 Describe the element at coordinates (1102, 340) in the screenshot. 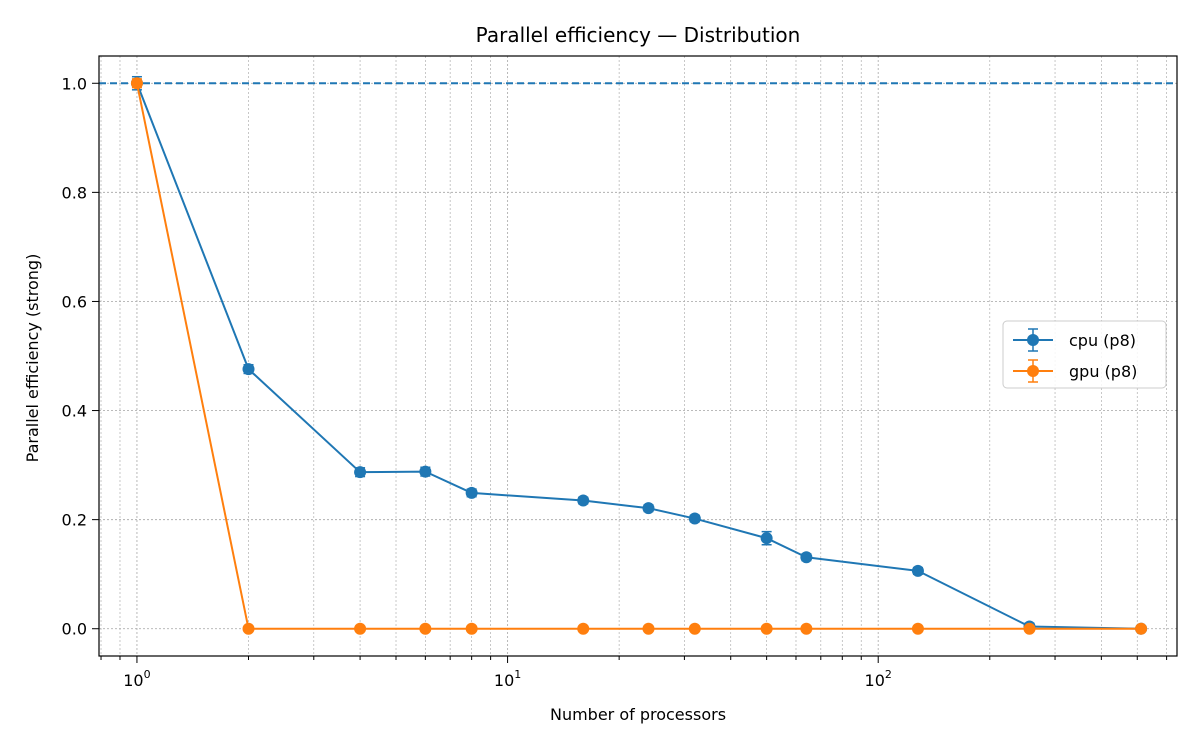

I see `legend-label: cpu (p8)` at that location.